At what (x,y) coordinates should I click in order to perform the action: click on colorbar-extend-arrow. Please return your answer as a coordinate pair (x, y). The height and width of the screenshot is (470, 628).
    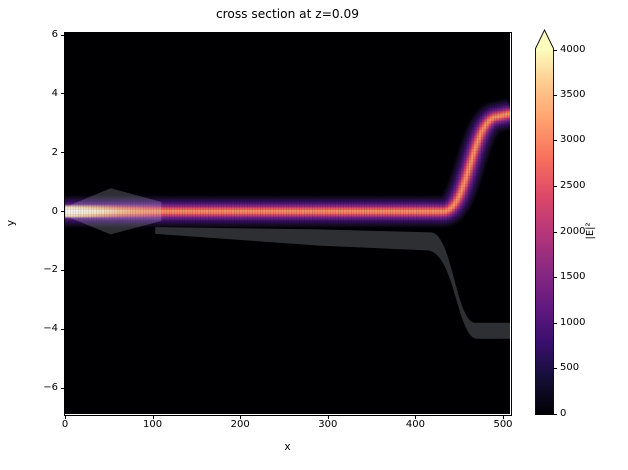
    Looking at the image, I should click on (544, 39).